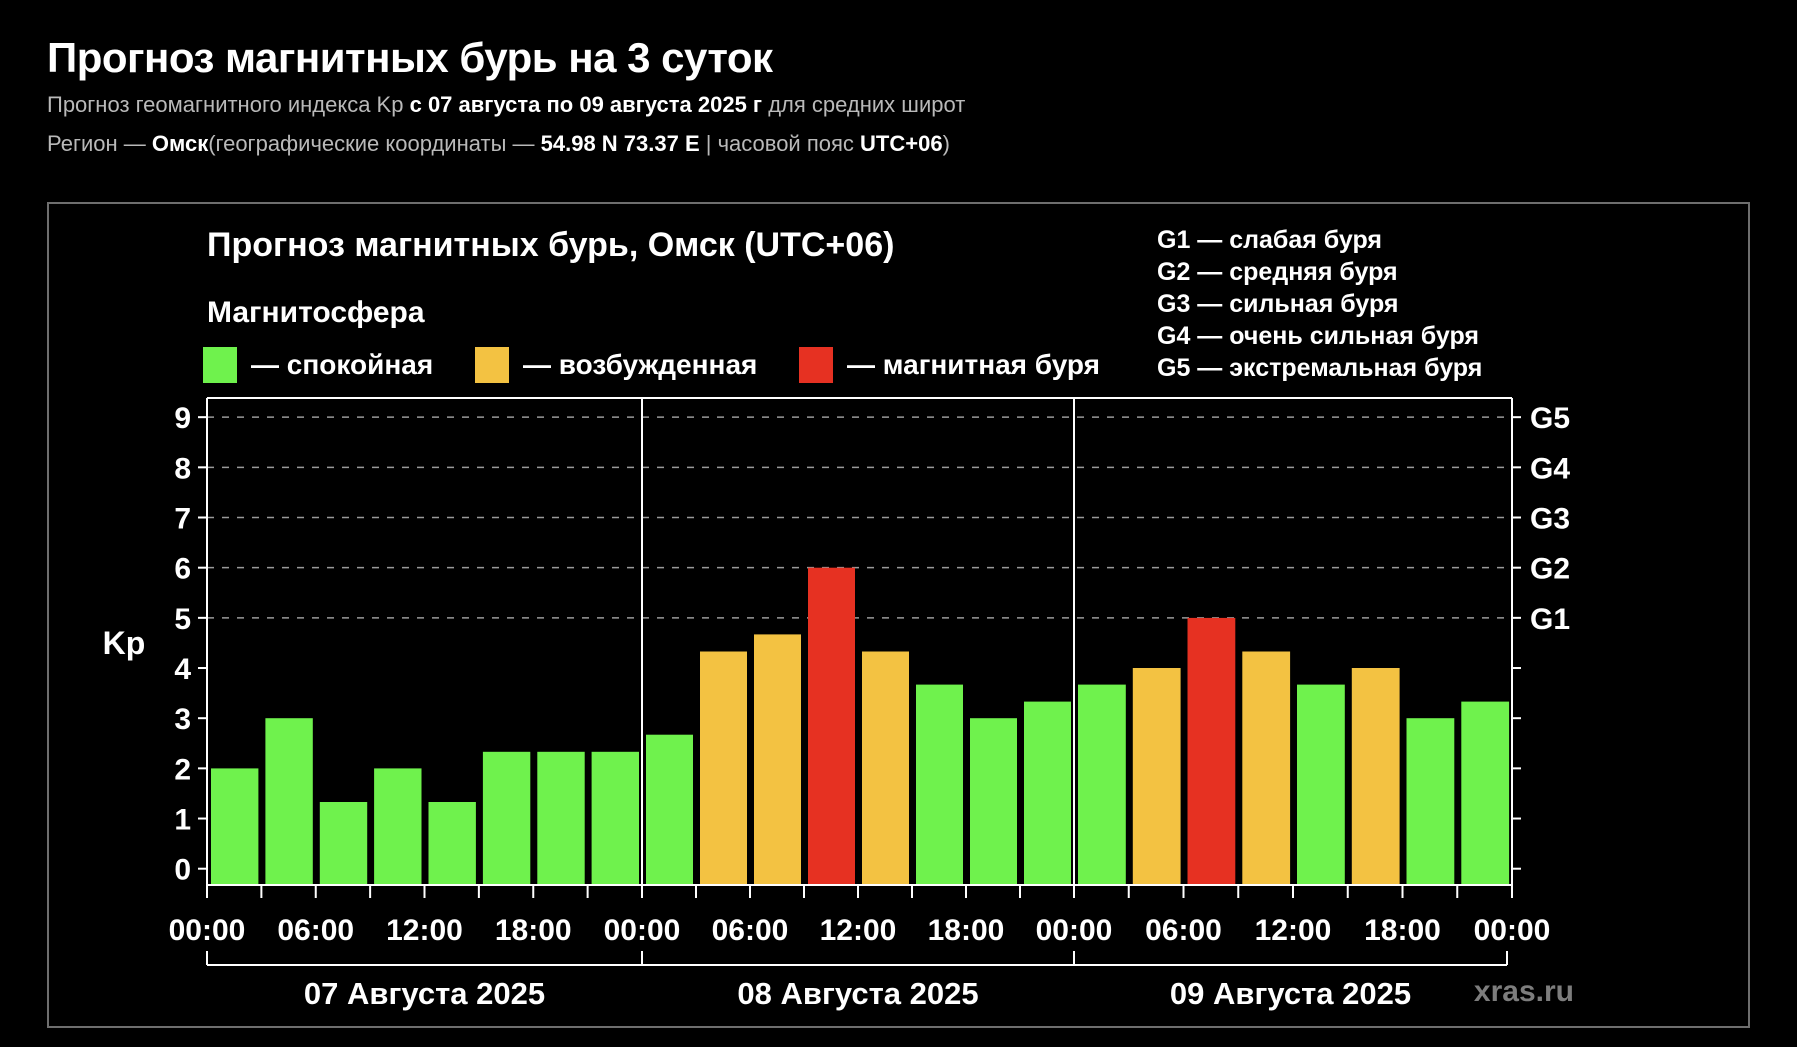  I want to click on legend-item-excited: — возбужденная, so click(616, 365).